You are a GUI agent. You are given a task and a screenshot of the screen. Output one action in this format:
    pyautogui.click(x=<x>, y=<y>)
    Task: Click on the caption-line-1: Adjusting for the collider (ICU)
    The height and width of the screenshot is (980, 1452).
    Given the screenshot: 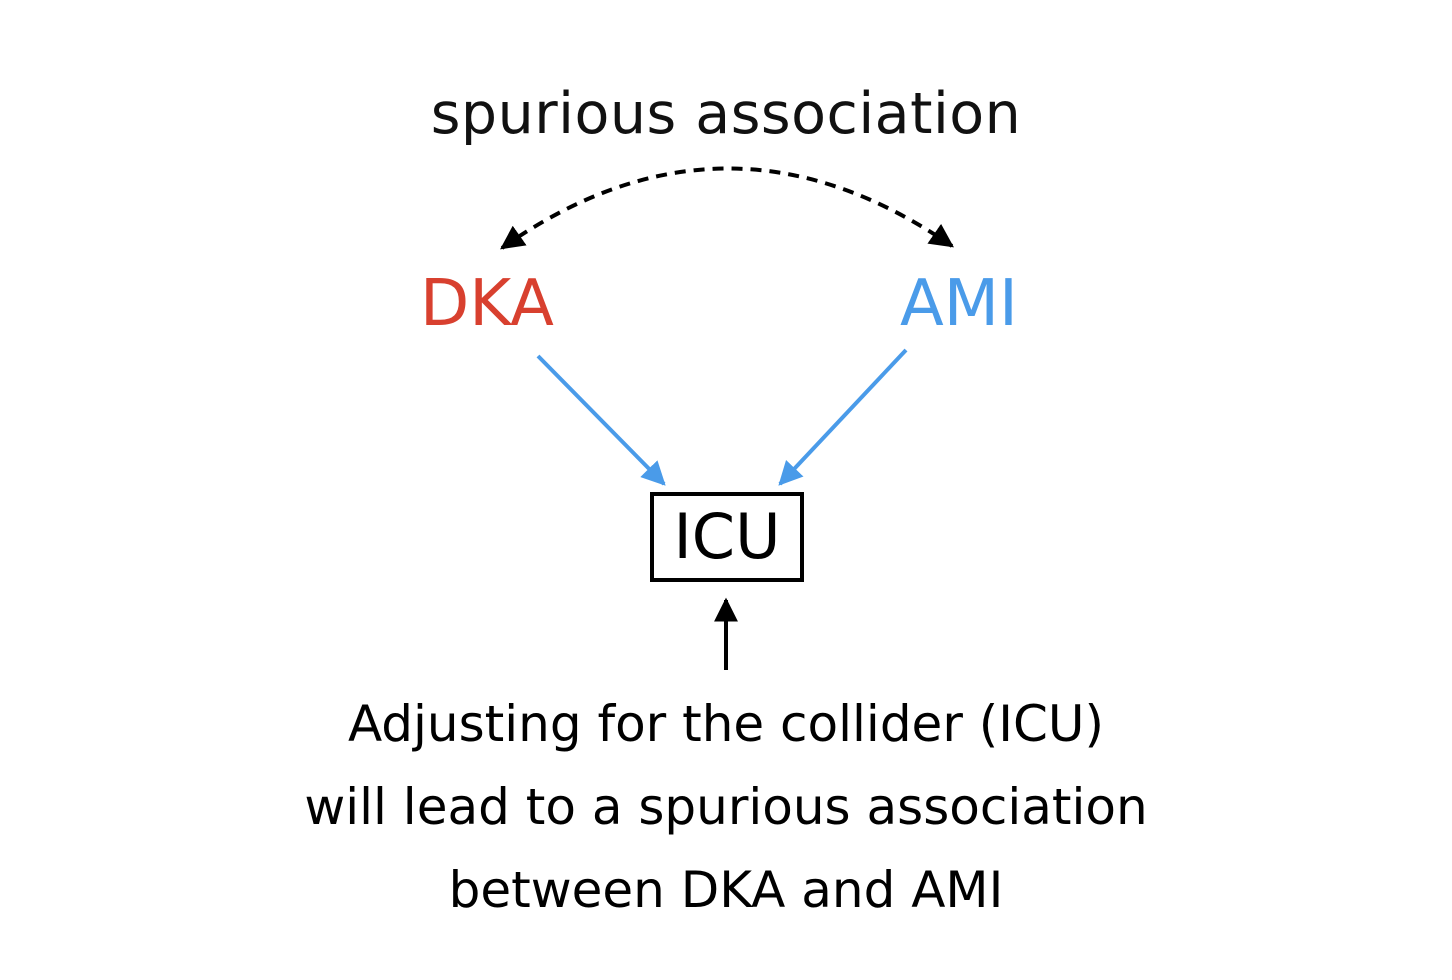 What is the action you would take?
    pyautogui.click(x=726, y=724)
    